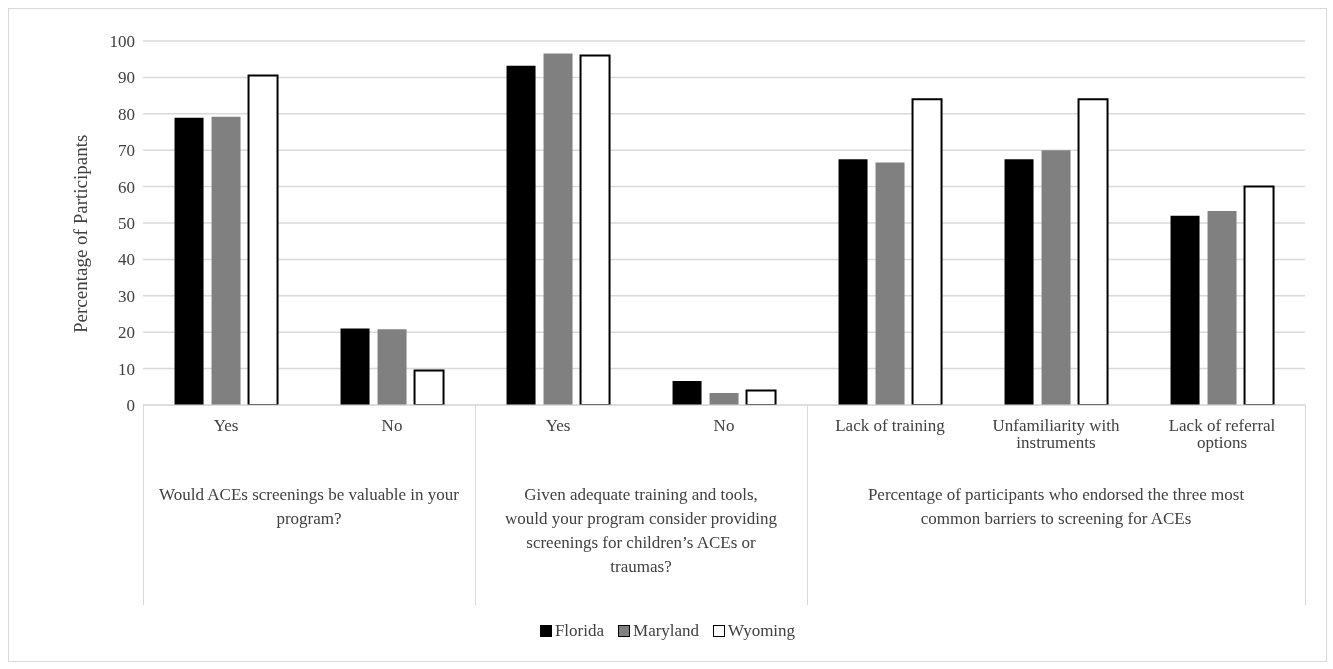 This screenshot has width=1333, height=669. What do you see at coordinates (126, 260) in the screenshot?
I see `y-tick-label: 40` at bounding box center [126, 260].